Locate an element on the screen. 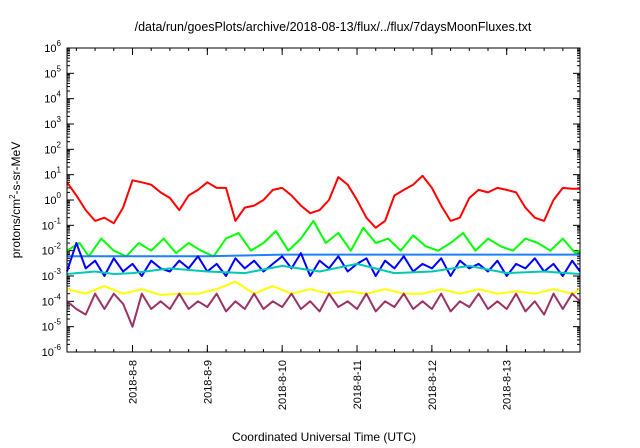 The width and height of the screenshot is (640, 448). y-tick-exponent: -5 is located at coordinates (58, 322).